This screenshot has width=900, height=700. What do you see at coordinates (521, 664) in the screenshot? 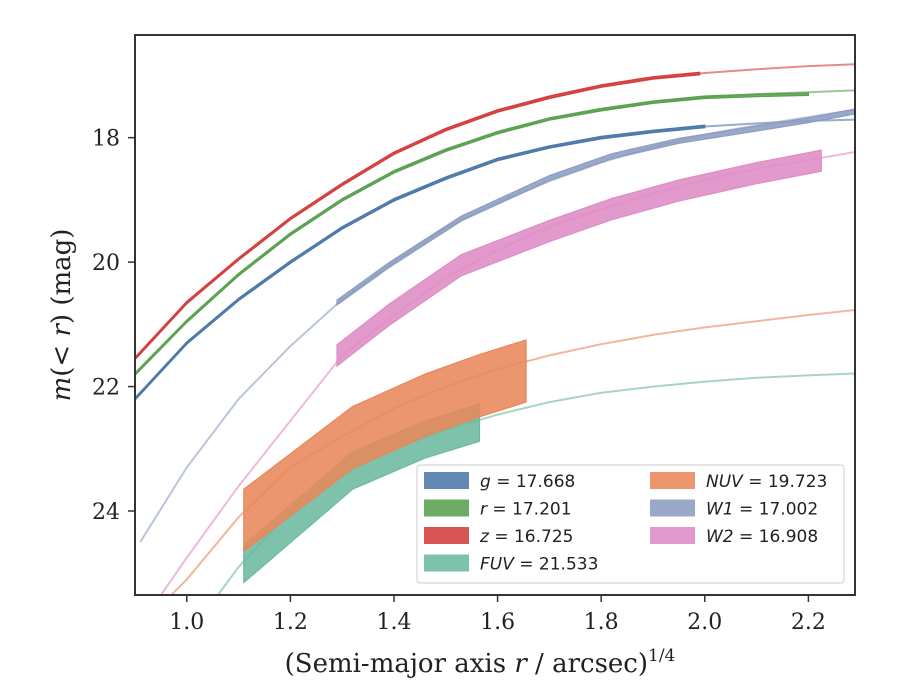
I see `x-axis-label-var: r` at bounding box center [521, 664].